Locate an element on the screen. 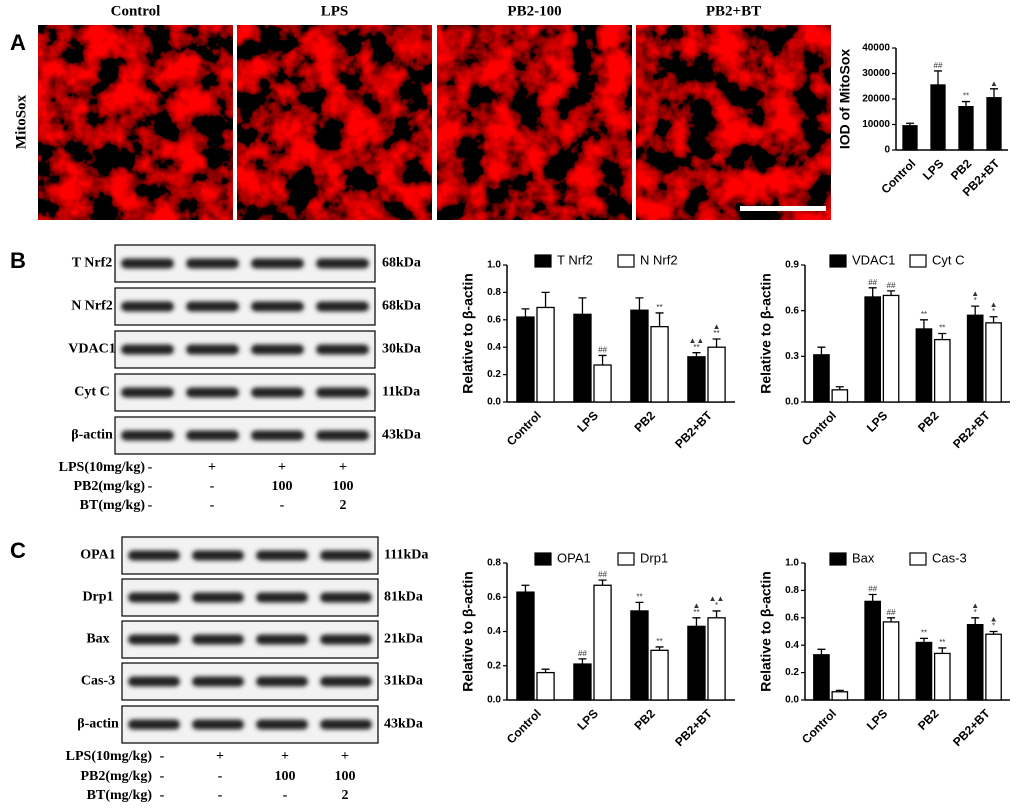  band-label: VDAC1 is located at coordinates (91, 349).